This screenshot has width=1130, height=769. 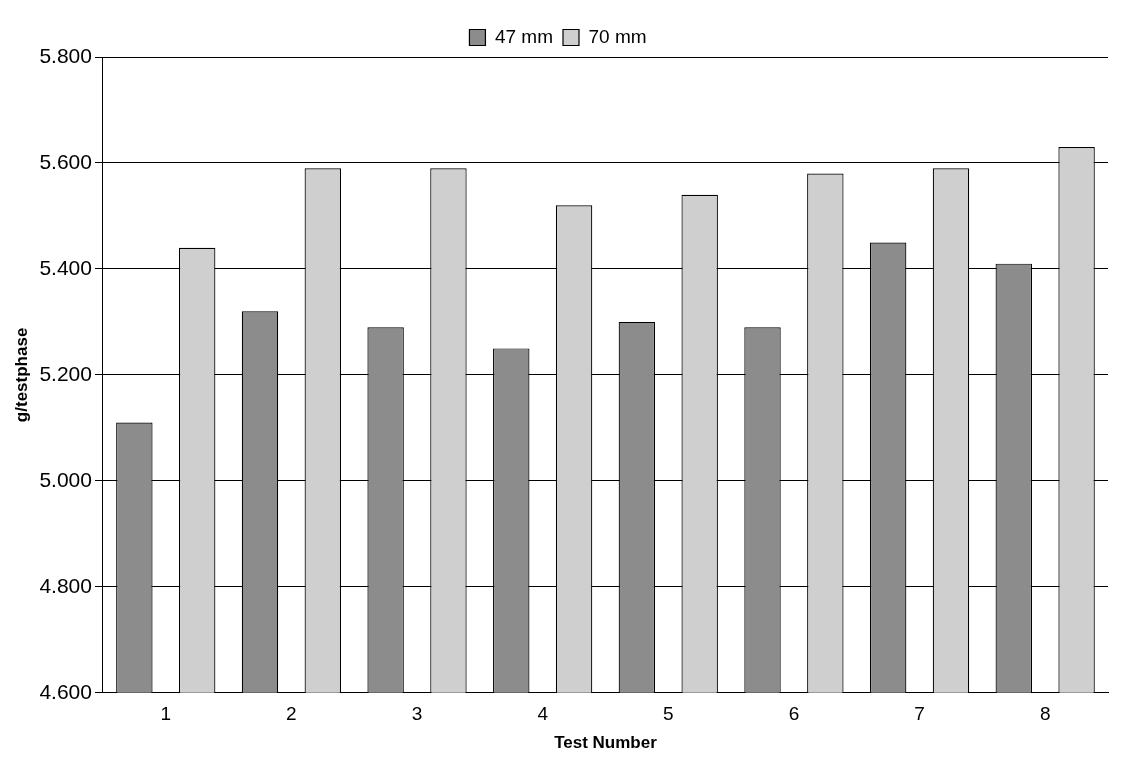 I want to click on x-axis-title: Test Number, so click(x=606, y=743).